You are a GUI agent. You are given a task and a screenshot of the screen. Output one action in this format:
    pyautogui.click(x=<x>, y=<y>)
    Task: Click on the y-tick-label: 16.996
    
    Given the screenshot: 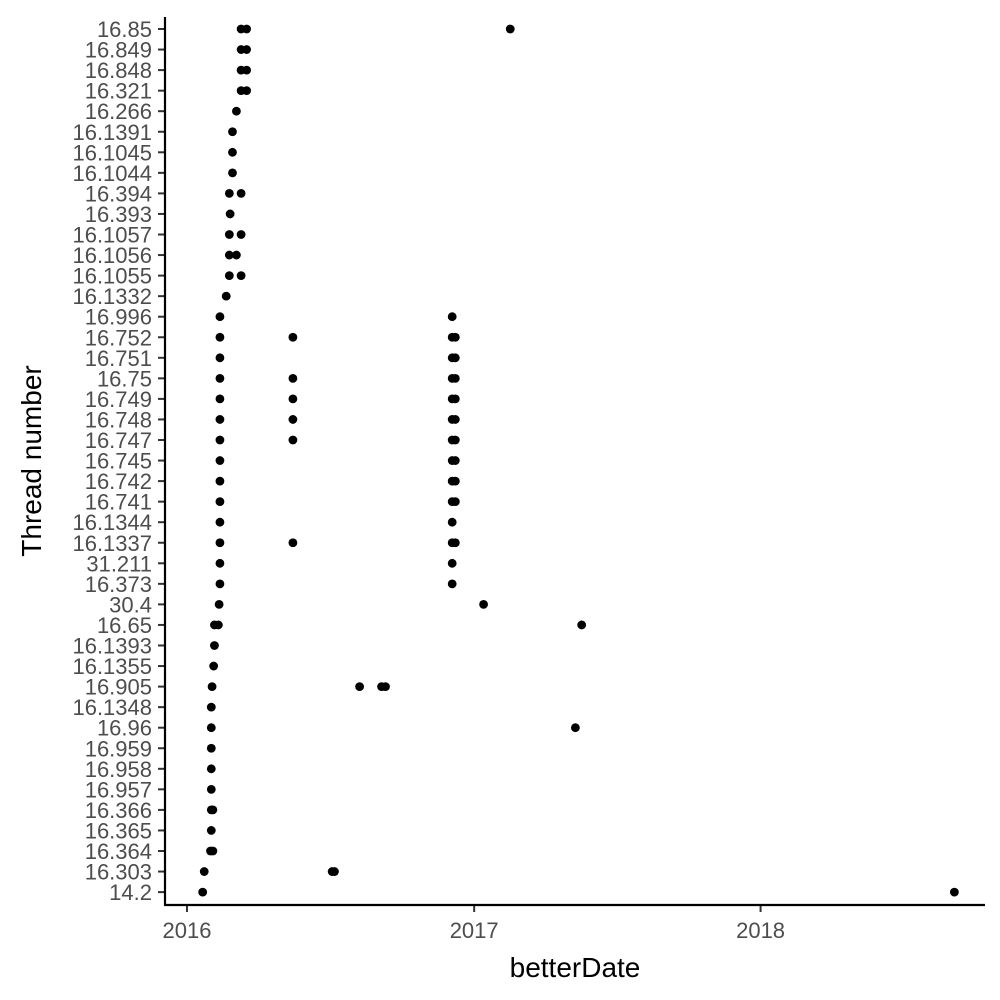 What is the action you would take?
    pyautogui.click(x=118, y=317)
    